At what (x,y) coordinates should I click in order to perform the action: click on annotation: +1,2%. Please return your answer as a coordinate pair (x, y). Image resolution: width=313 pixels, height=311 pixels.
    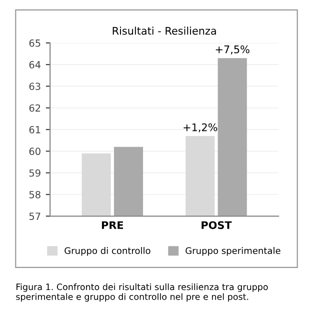
    Looking at the image, I should click on (201, 127).